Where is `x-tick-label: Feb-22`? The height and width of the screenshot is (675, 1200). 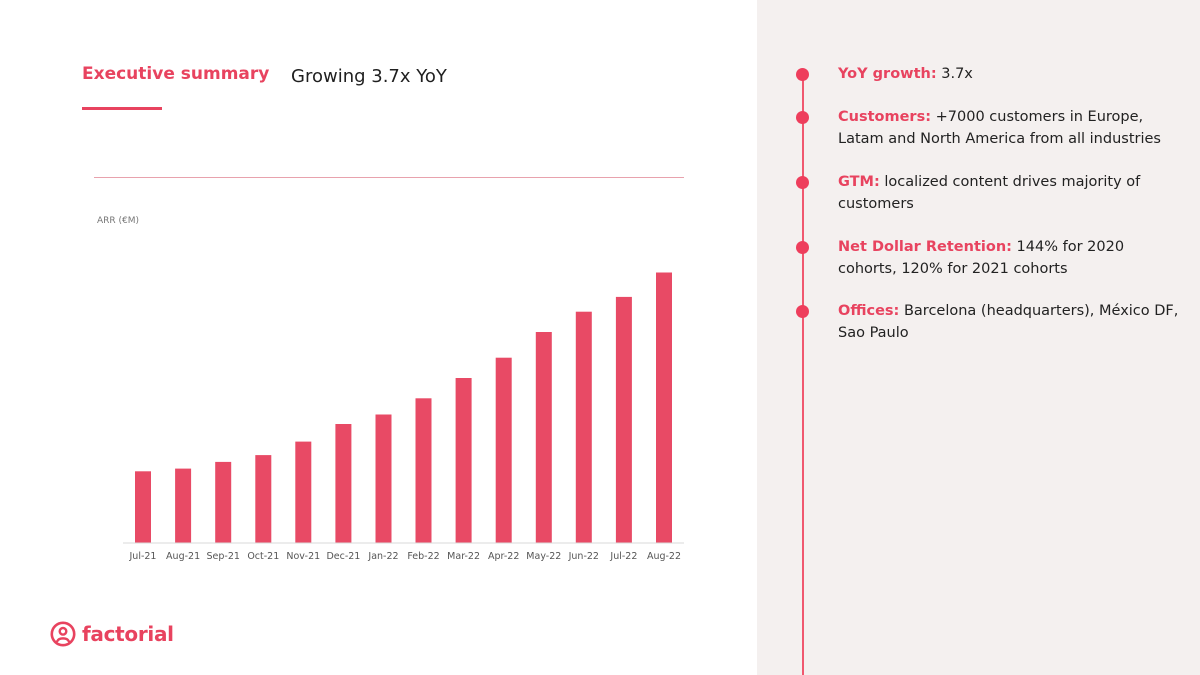 x-tick-label: Feb-22 is located at coordinates (423, 556).